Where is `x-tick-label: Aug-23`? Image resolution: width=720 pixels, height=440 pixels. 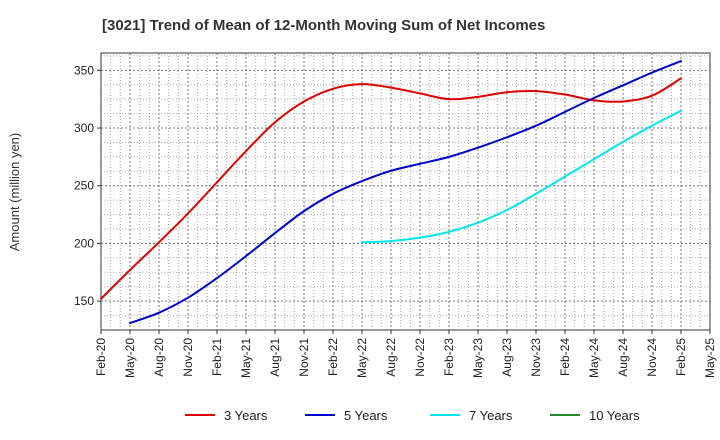
x-tick-label: Aug-23 is located at coordinates (507, 357).